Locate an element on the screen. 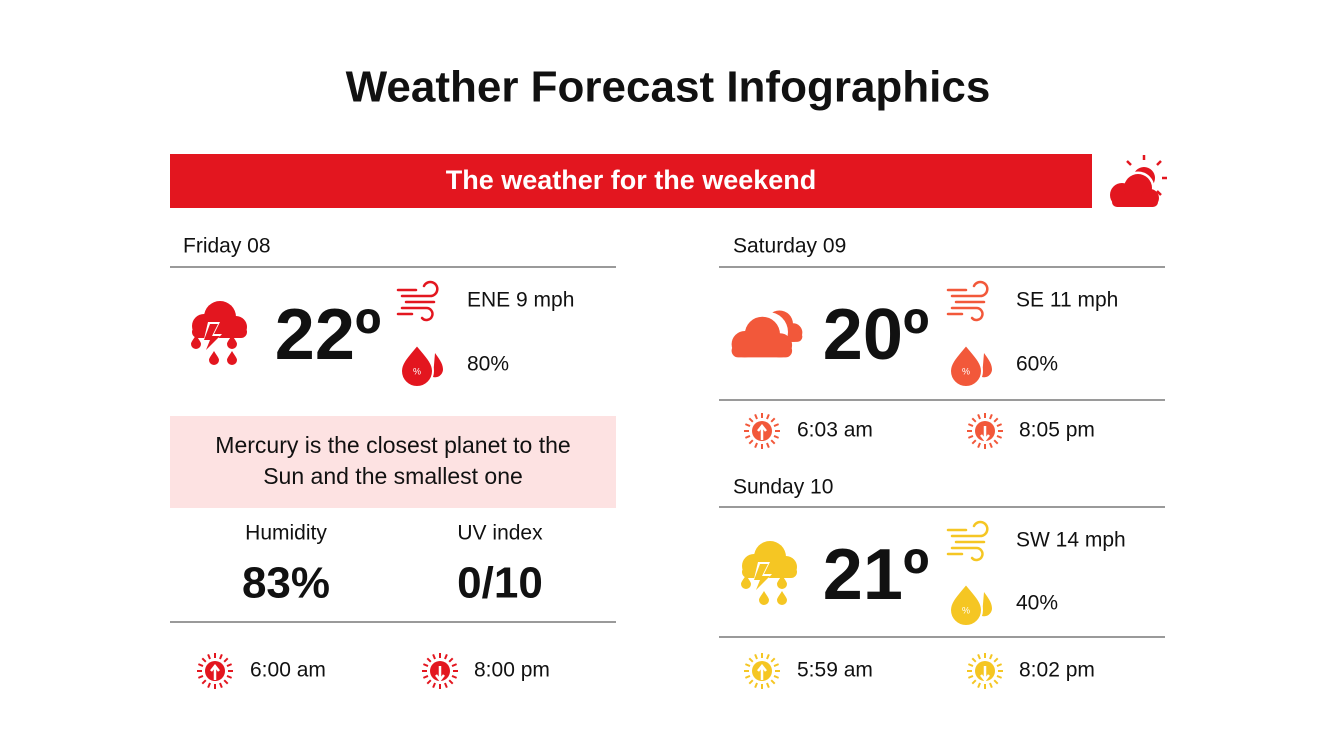  rain: 80% is located at coordinates (488, 364).